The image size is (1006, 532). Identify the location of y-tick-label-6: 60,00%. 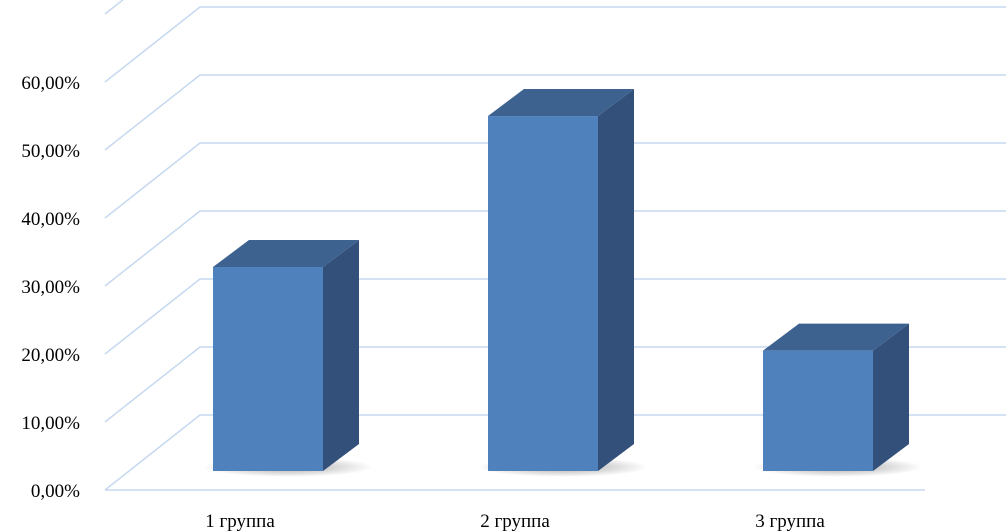
(50, 83).